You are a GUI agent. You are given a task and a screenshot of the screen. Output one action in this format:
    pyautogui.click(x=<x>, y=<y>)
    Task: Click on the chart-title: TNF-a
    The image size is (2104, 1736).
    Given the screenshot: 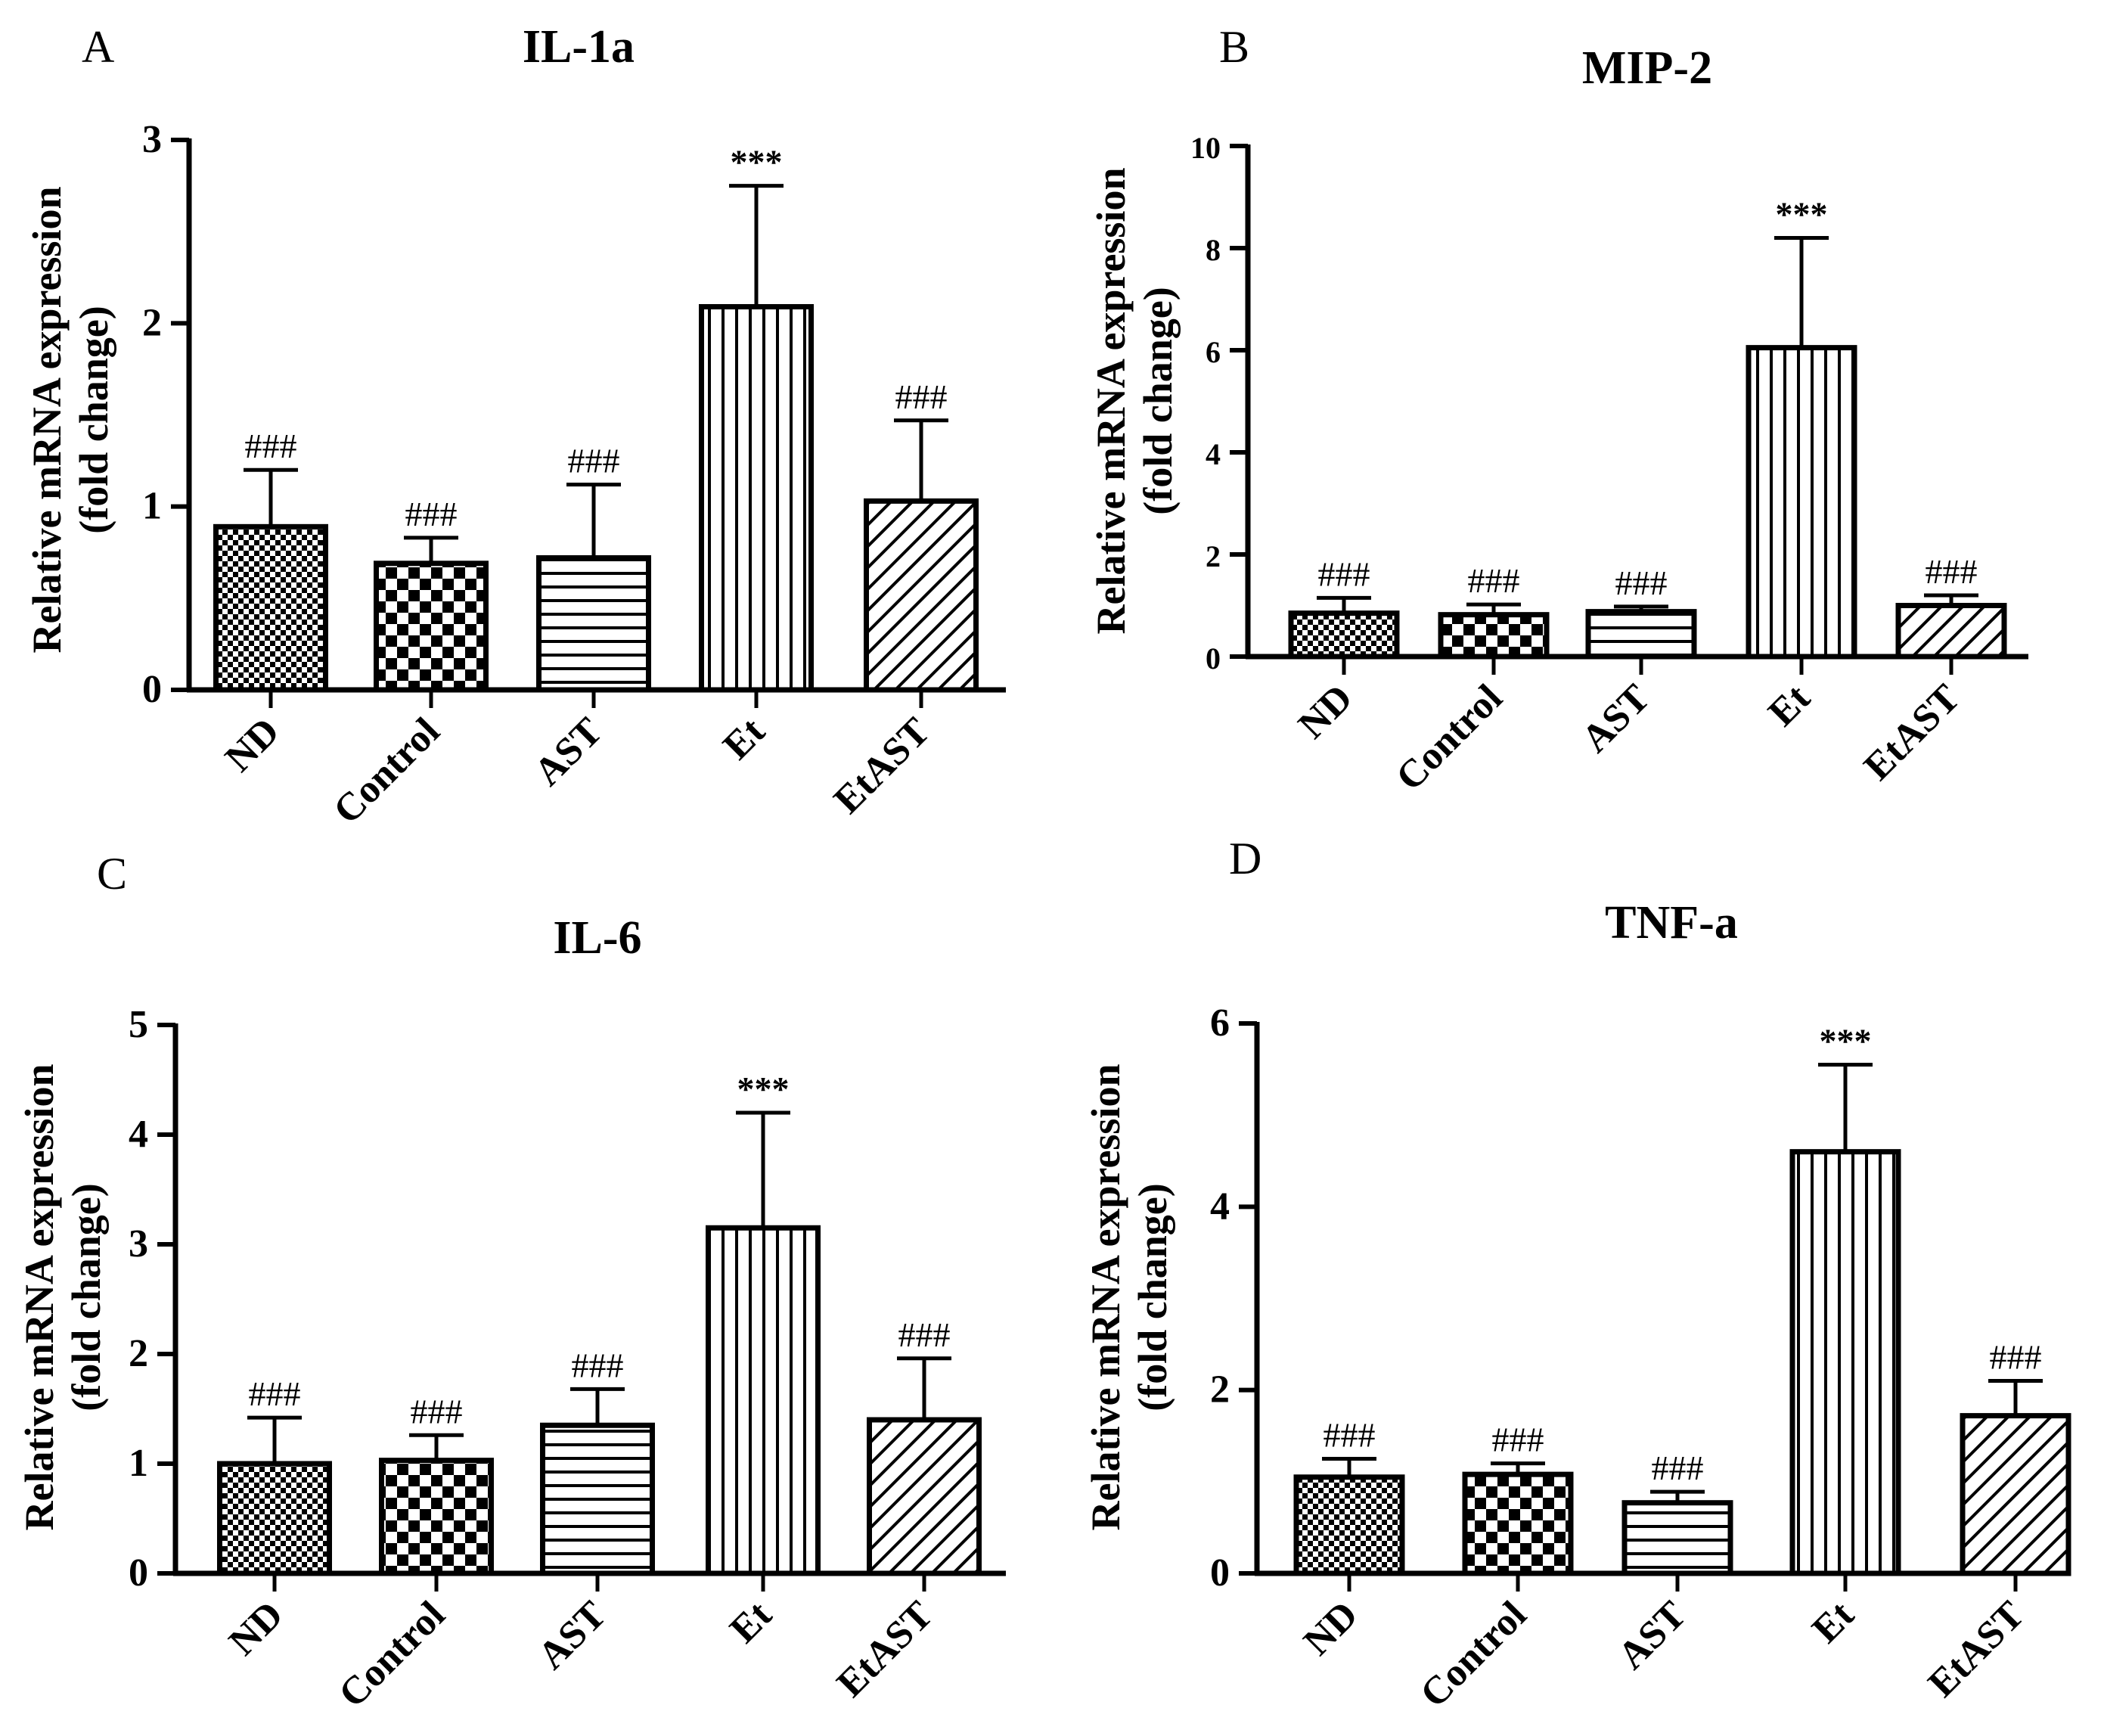 What is the action you would take?
    pyautogui.click(x=1671, y=923)
    